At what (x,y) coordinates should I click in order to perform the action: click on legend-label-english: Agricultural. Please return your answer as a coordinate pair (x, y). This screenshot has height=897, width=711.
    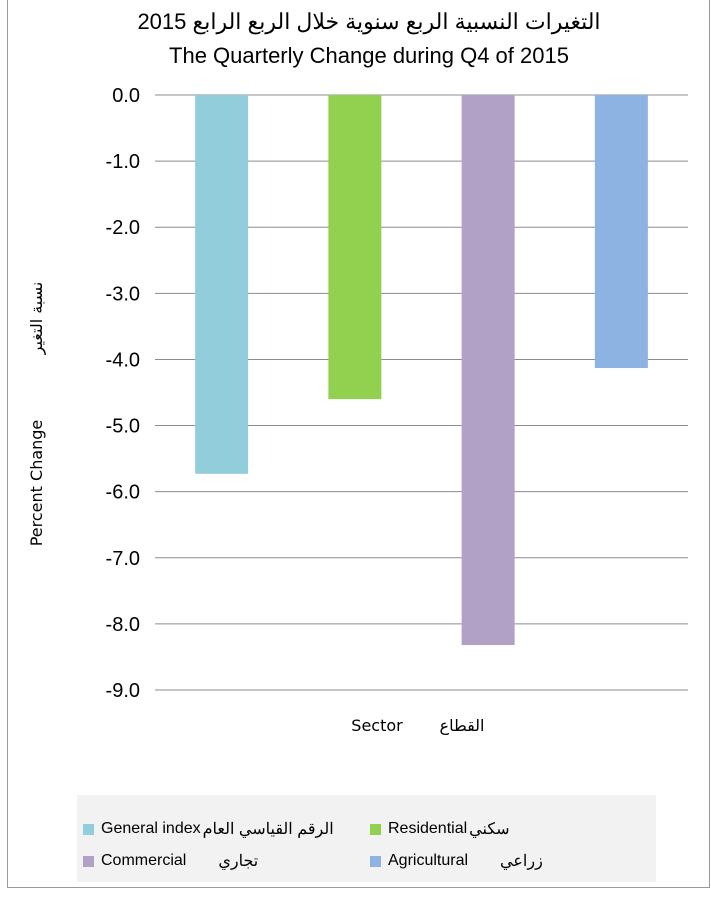
    Looking at the image, I should click on (428, 860).